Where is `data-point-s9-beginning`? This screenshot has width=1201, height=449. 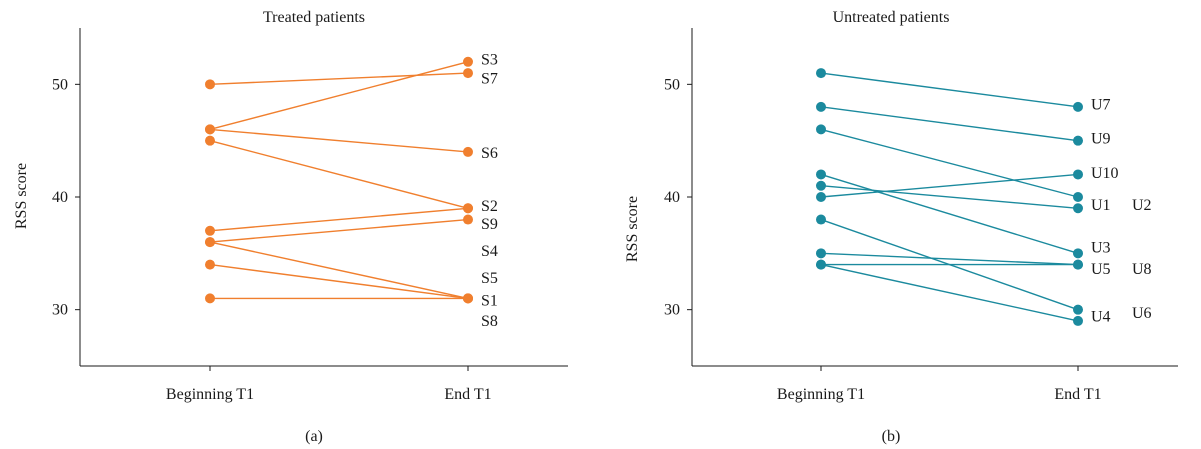
data-point-s9-beginning is located at coordinates (210, 230).